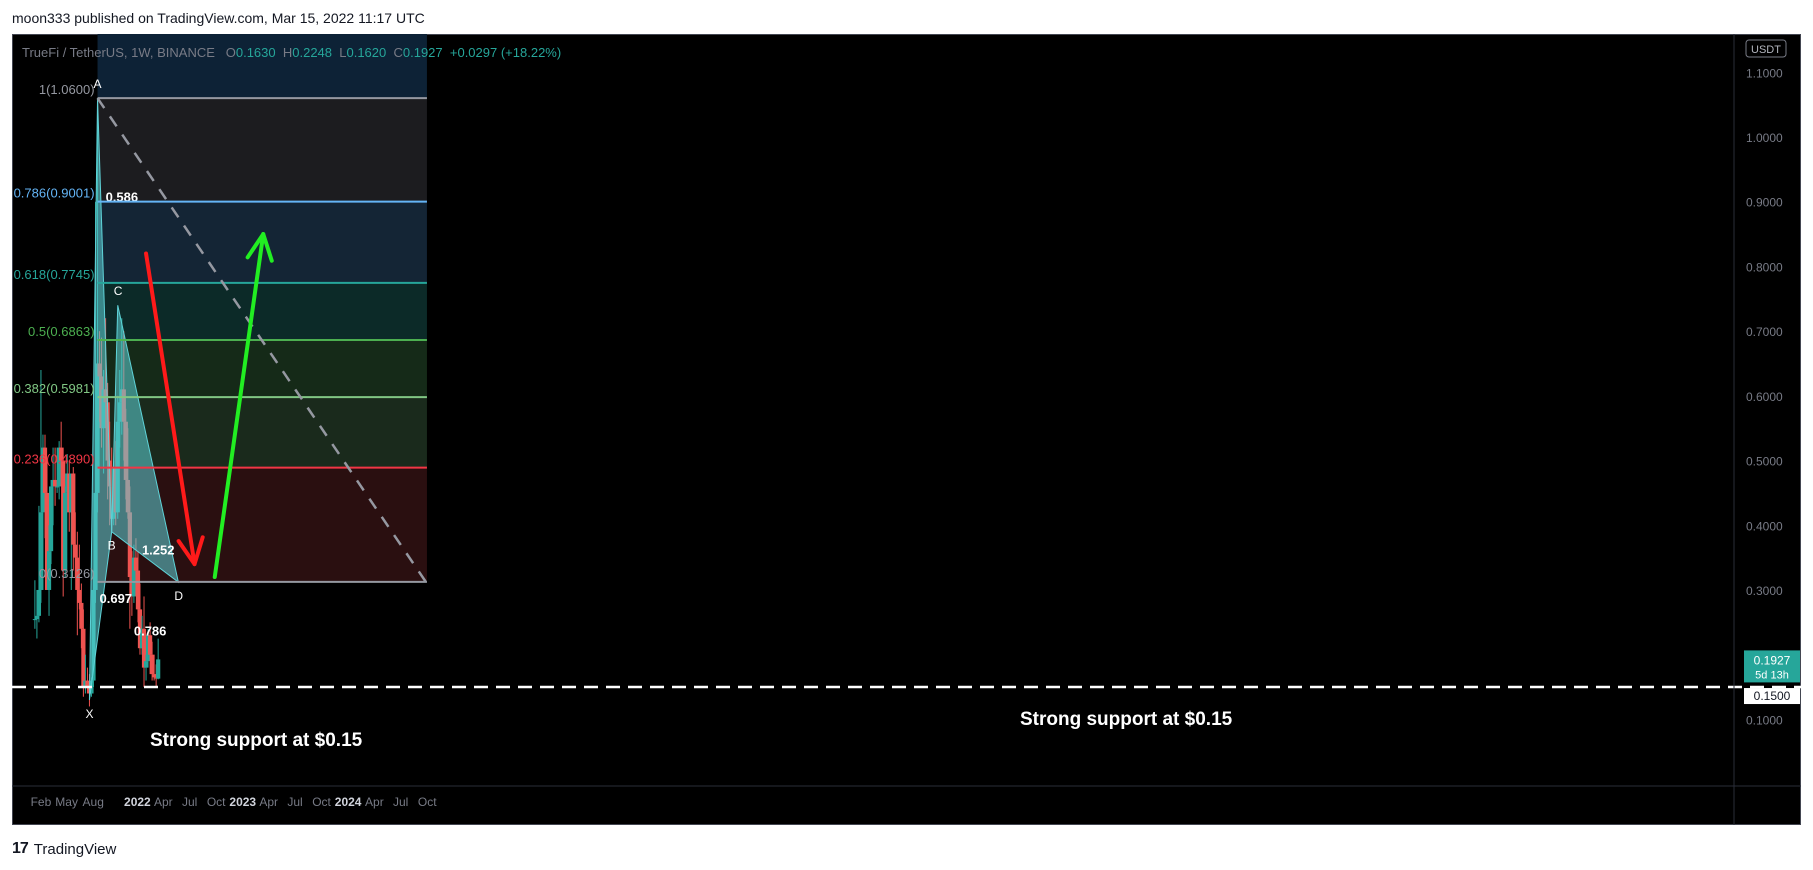 The width and height of the screenshot is (1813, 870). Describe the element at coordinates (262, 66) in the screenshot. I see `fib-zone-top` at that location.